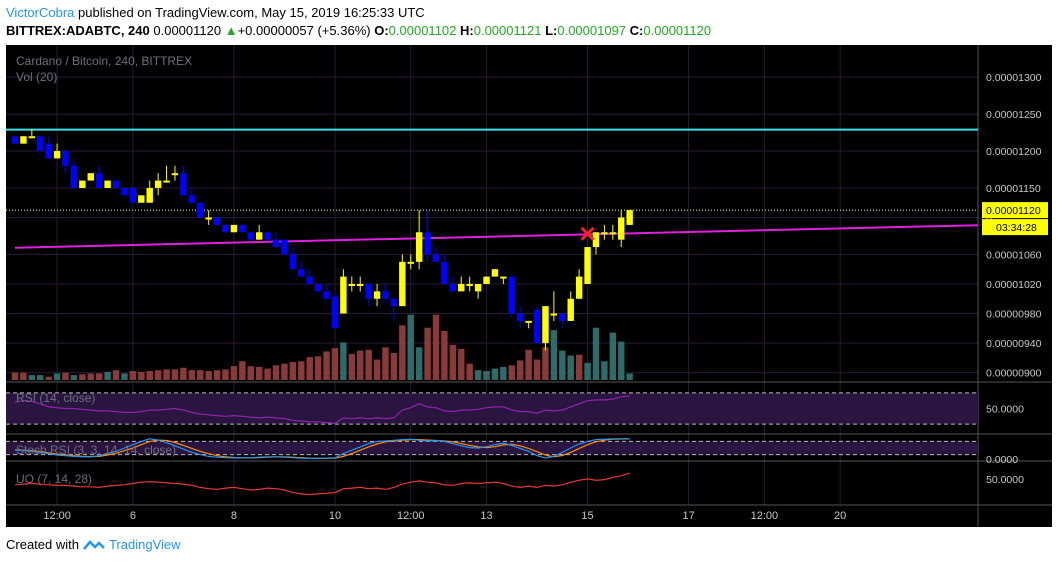  What do you see at coordinates (40, 12) in the screenshot?
I see `author-link: VictorCobra` at bounding box center [40, 12].